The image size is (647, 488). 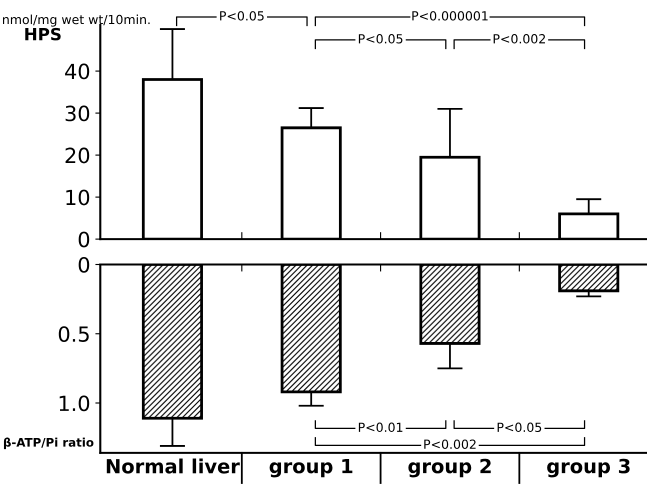 I want to click on y-tick-label: 40, so click(x=77, y=72).